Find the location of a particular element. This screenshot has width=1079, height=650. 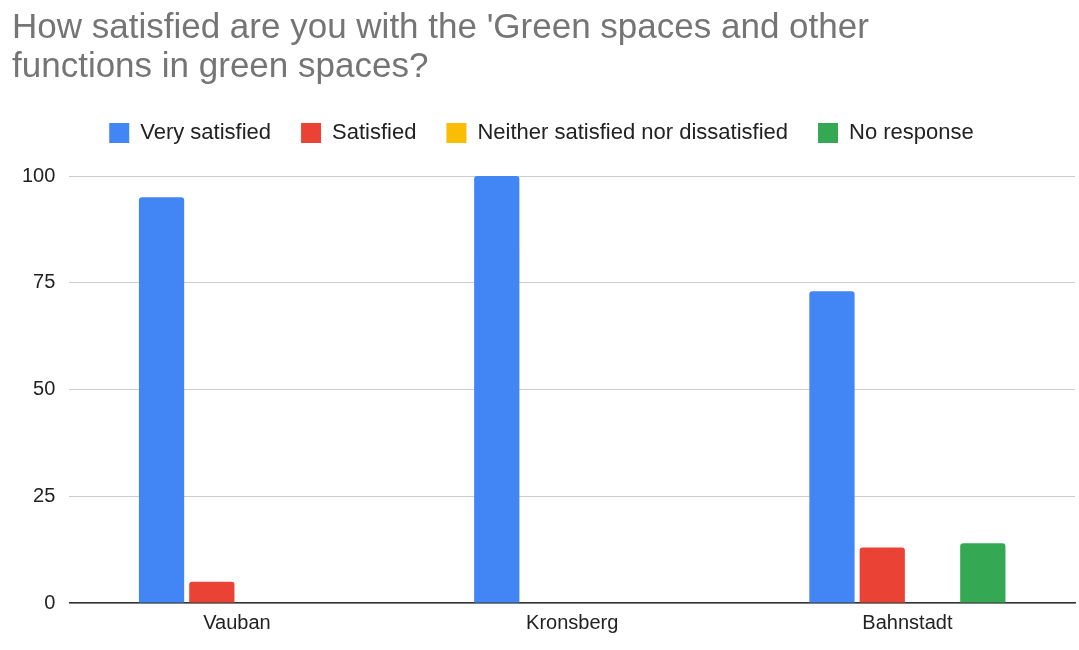

y-tick-label: 25 is located at coordinates (44, 494).